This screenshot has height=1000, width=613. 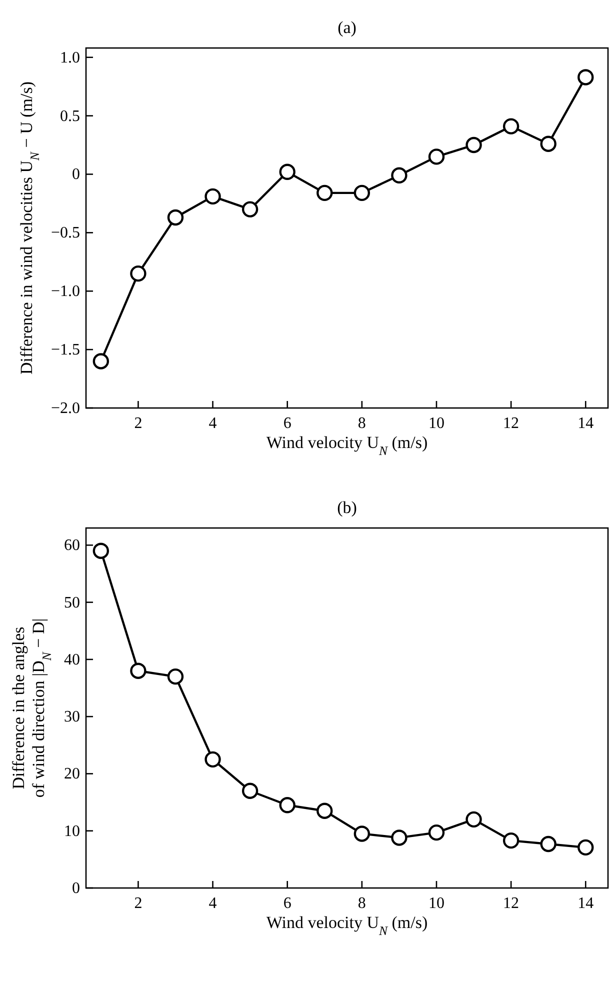 I want to click on y-tick-label: 10, so click(x=72, y=831).